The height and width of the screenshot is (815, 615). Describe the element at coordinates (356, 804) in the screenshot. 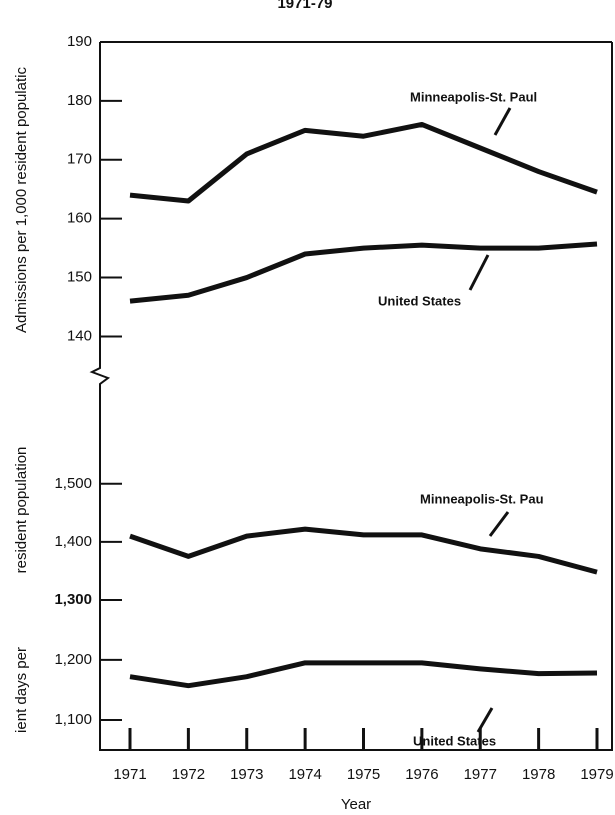

I see `x-axis-label: Year` at that location.